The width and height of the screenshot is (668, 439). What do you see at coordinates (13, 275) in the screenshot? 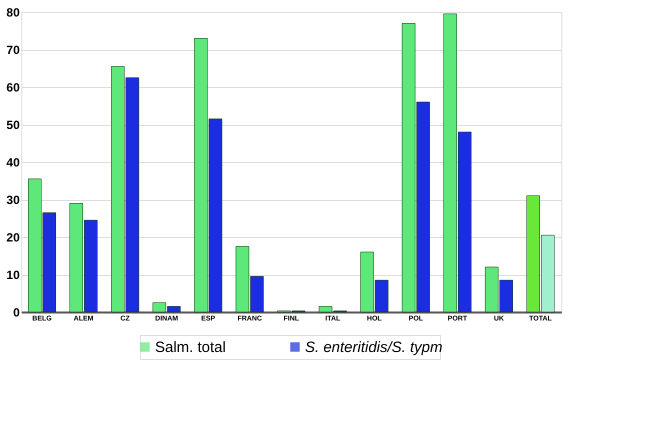
I see `y-tick-label: 10` at bounding box center [13, 275].